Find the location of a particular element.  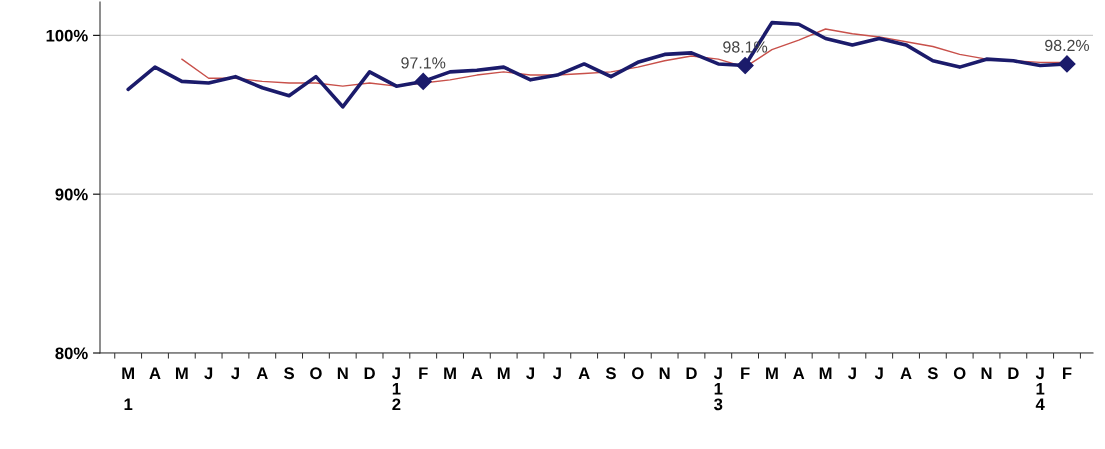

data-label: 97.1% is located at coordinates (423, 63).